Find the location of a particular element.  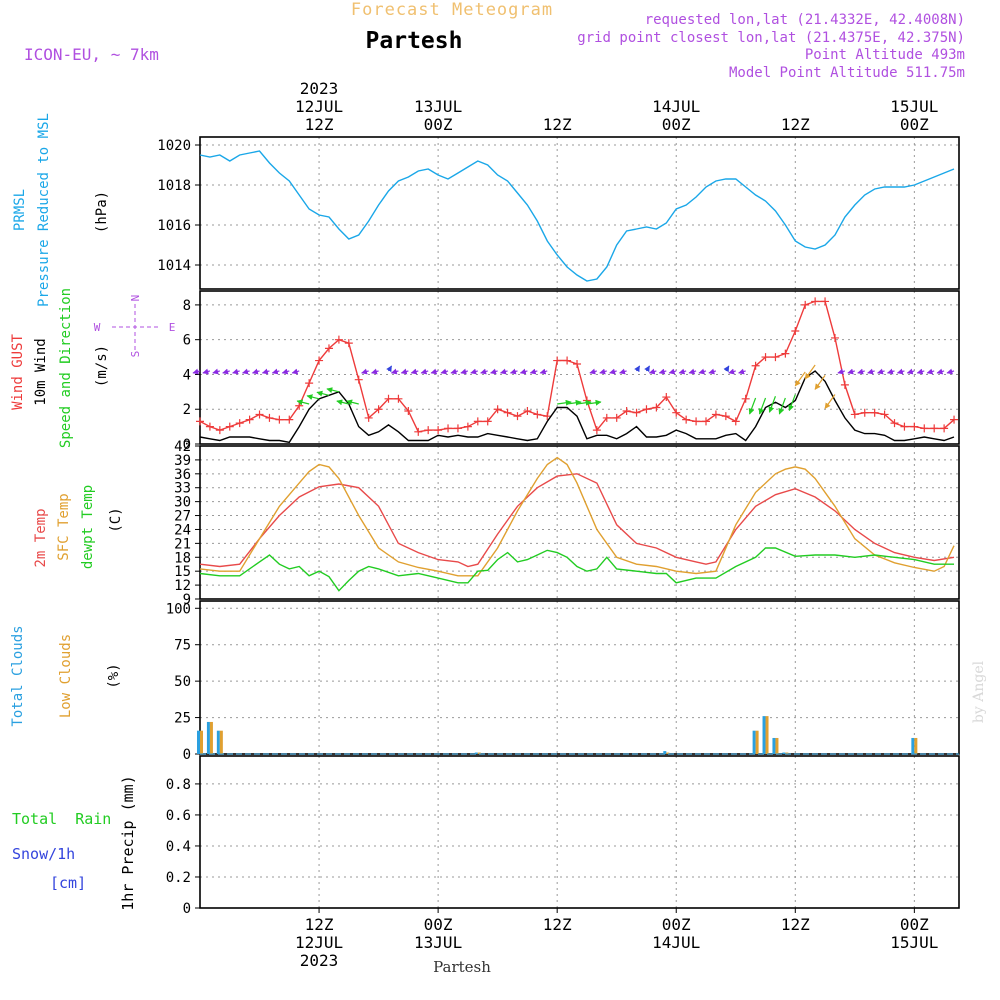

y-tick-label: 42 is located at coordinates (182, 447).